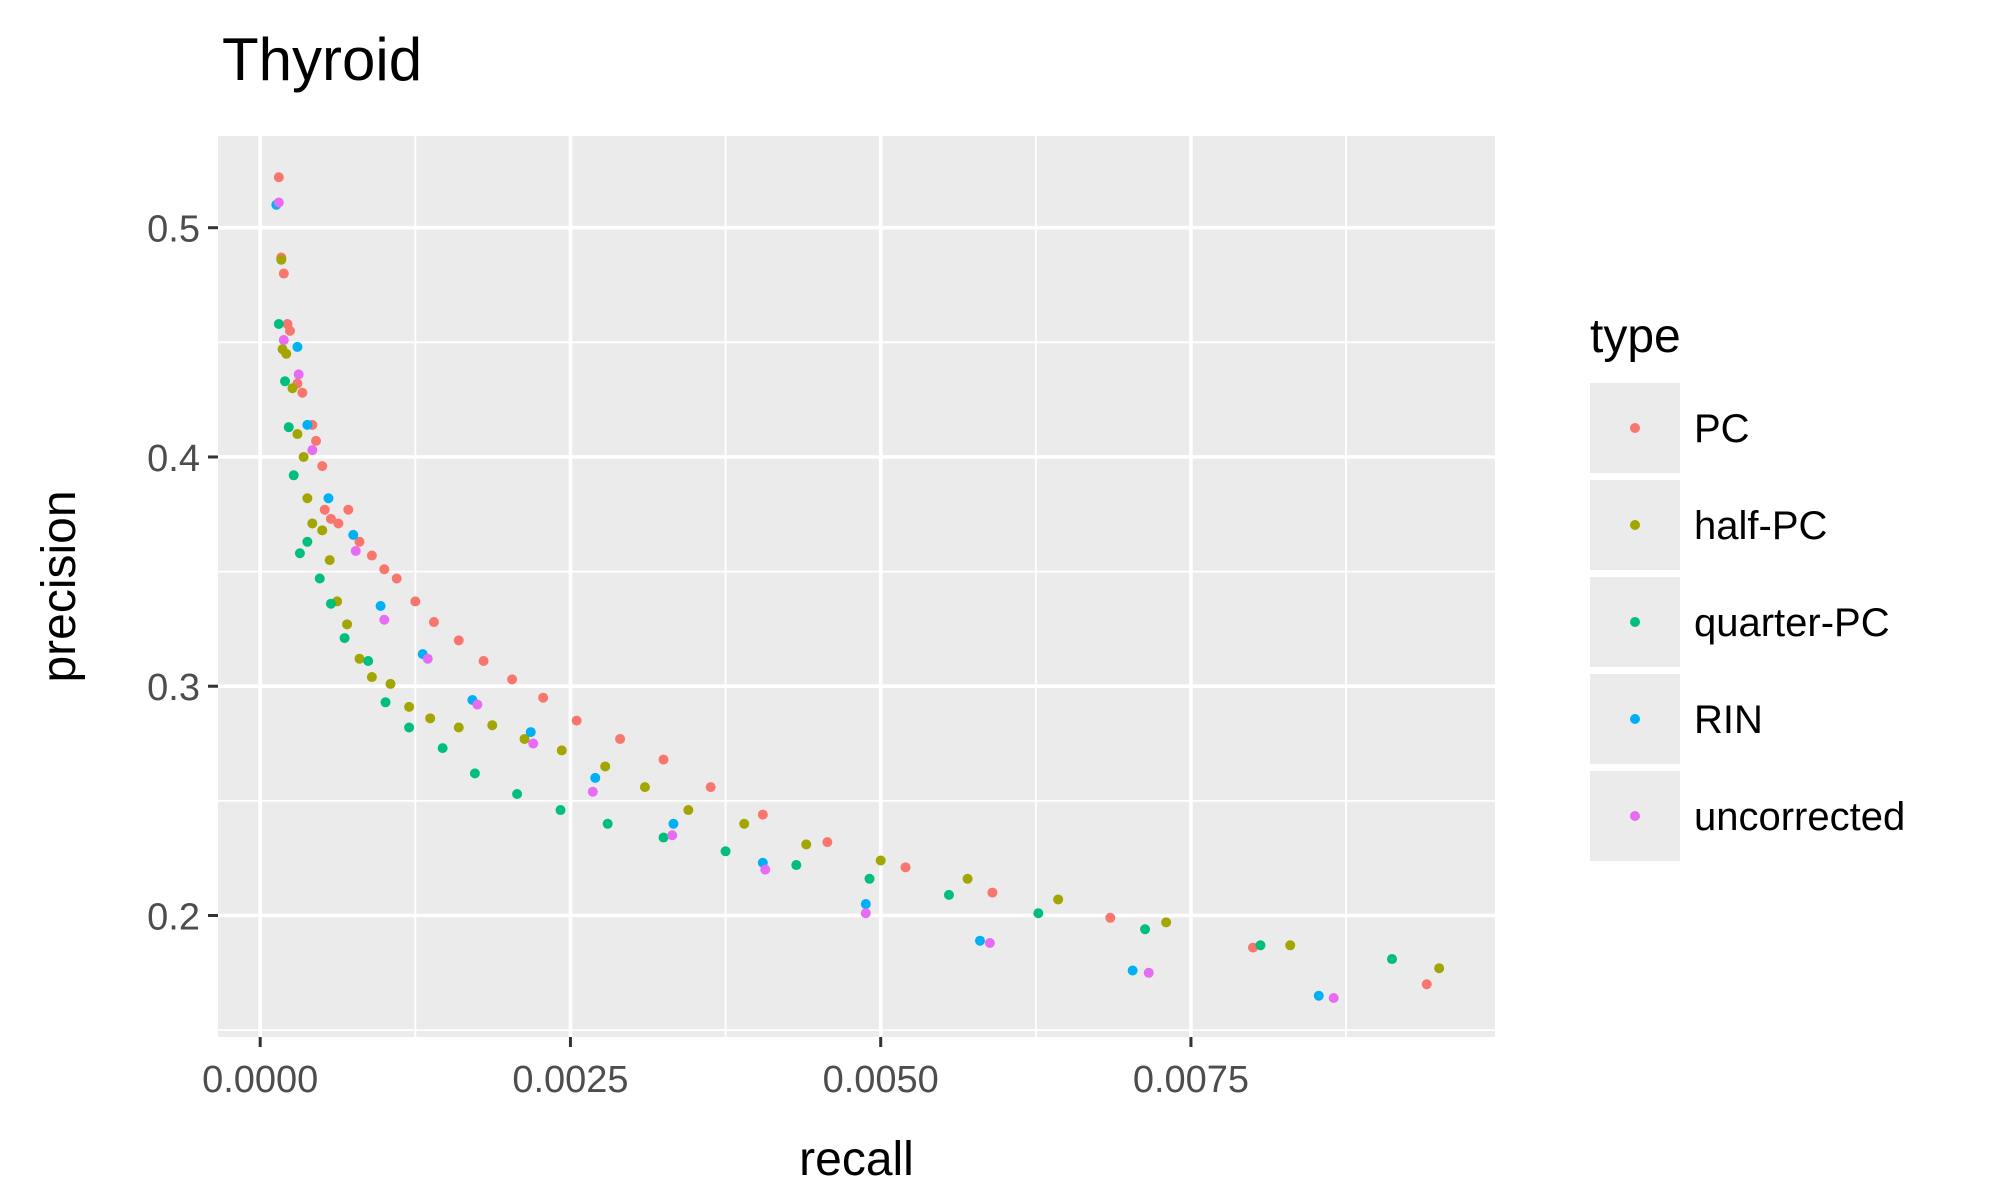 Image resolution: width=2000 pixels, height=1200 pixels. I want to click on legend-label: quarter-PC, so click(1792, 623).